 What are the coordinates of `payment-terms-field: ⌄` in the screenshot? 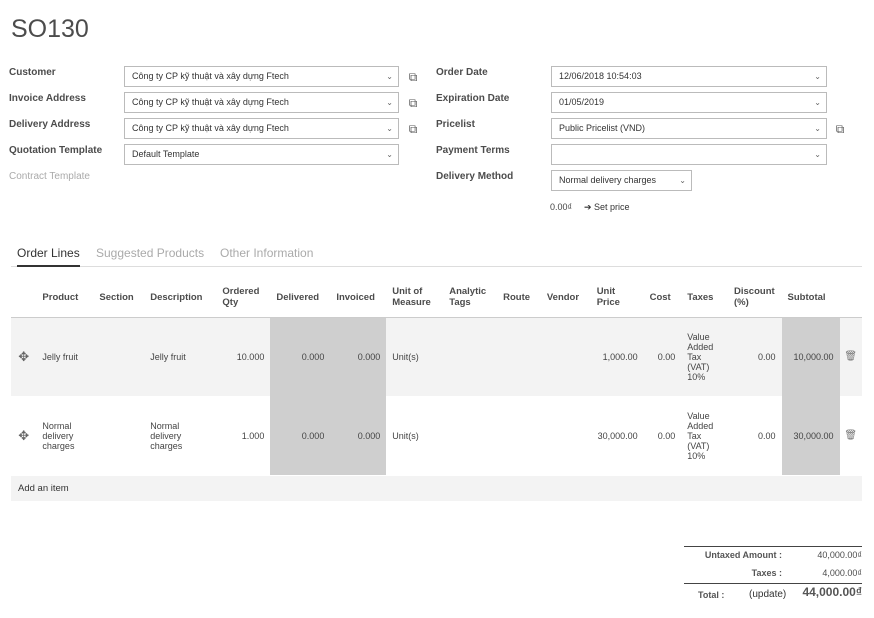 It's located at (689, 154).